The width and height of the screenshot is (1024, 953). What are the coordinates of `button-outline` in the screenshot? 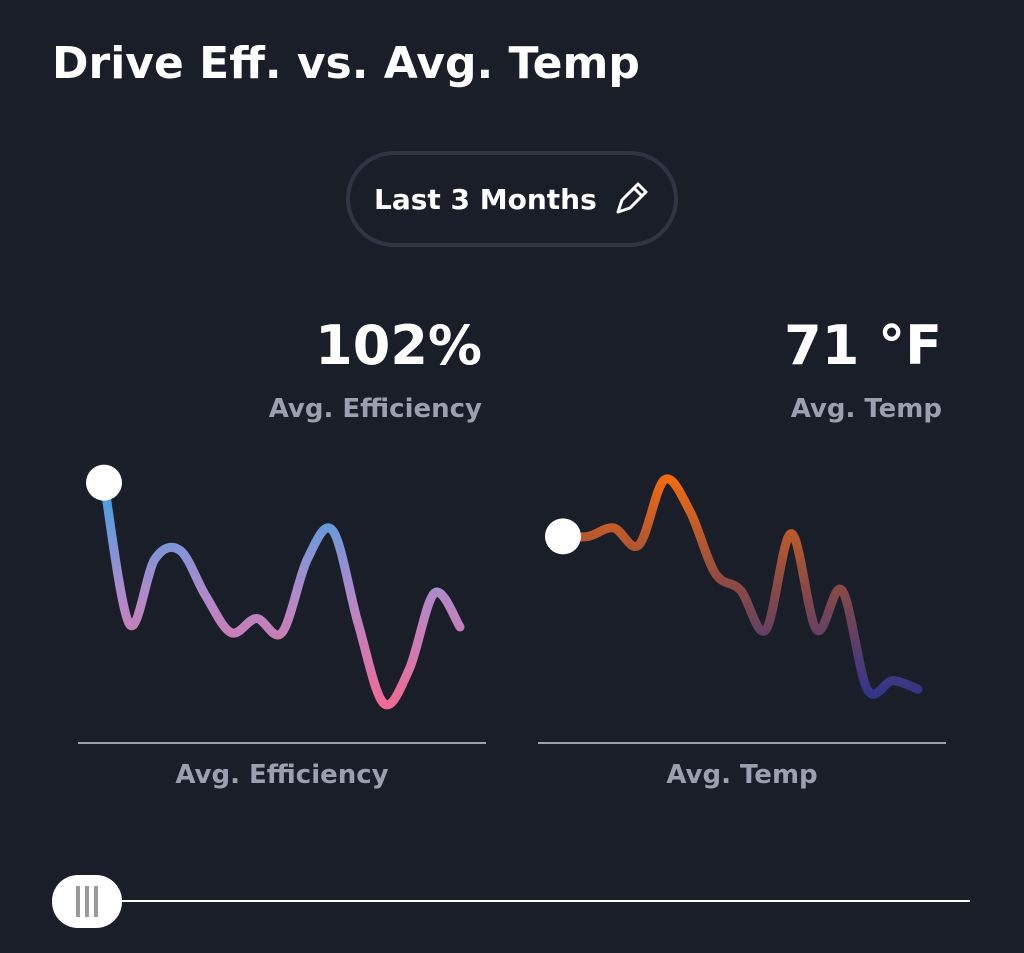 It's located at (512, 199).